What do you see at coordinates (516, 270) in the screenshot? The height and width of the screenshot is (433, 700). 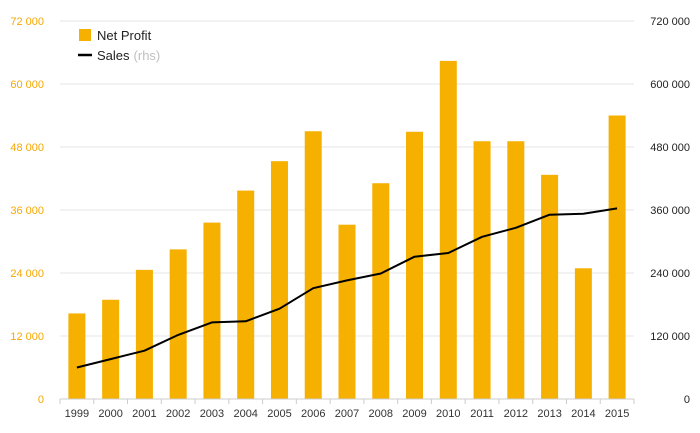 I see `bar-net-profit-2012` at bounding box center [516, 270].